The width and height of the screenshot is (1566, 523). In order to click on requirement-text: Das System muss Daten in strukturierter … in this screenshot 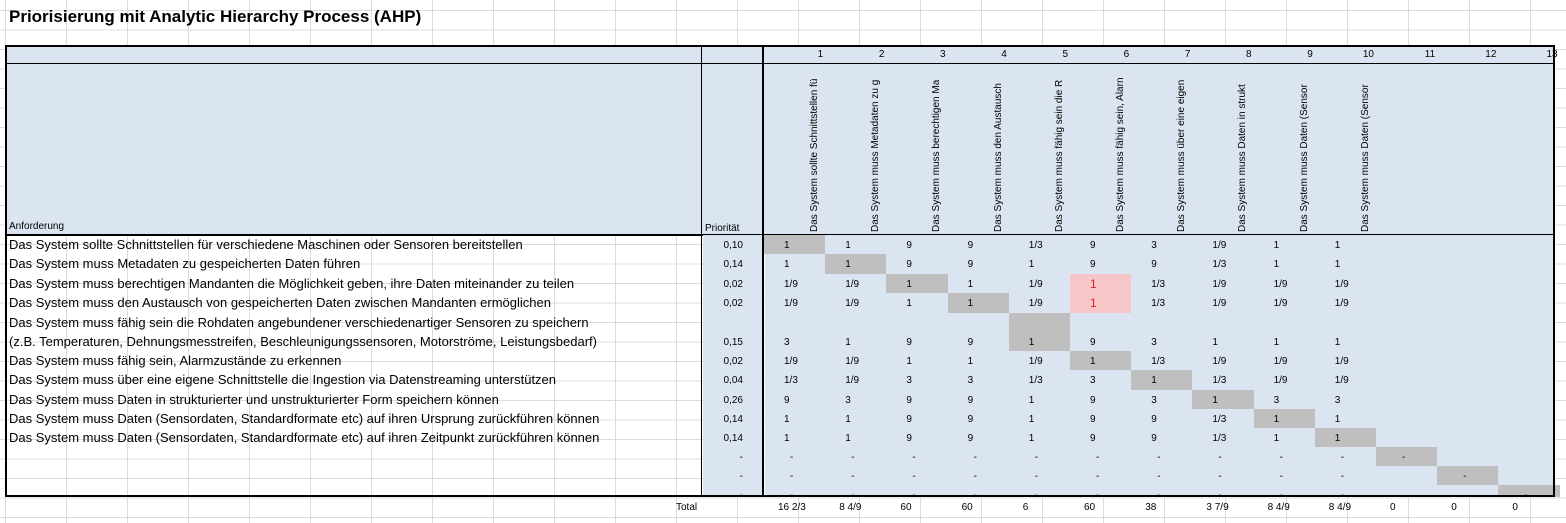, I will do `click(254, 399)`.